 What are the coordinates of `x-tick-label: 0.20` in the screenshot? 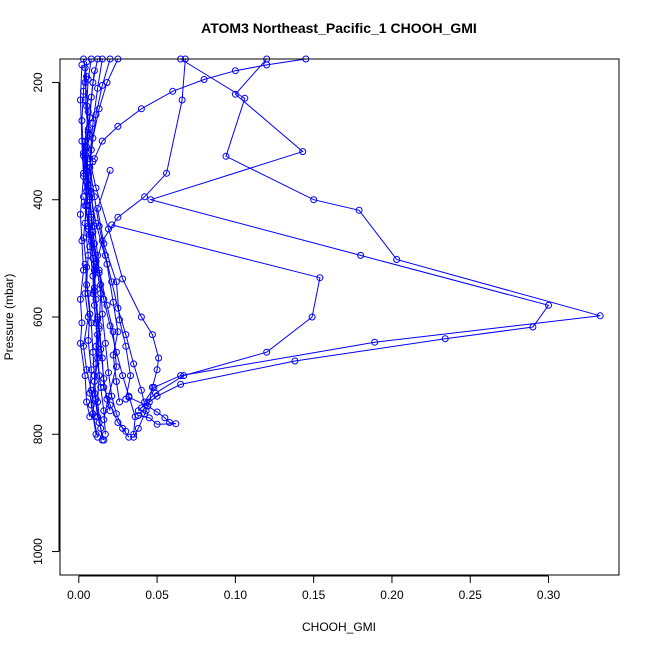 It's located at (392, 595).